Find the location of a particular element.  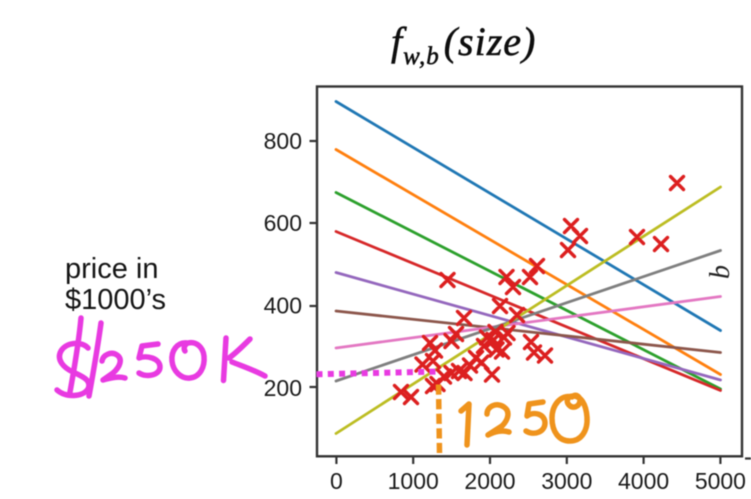

svg-text: 800 is located at coordinates (283, 141).